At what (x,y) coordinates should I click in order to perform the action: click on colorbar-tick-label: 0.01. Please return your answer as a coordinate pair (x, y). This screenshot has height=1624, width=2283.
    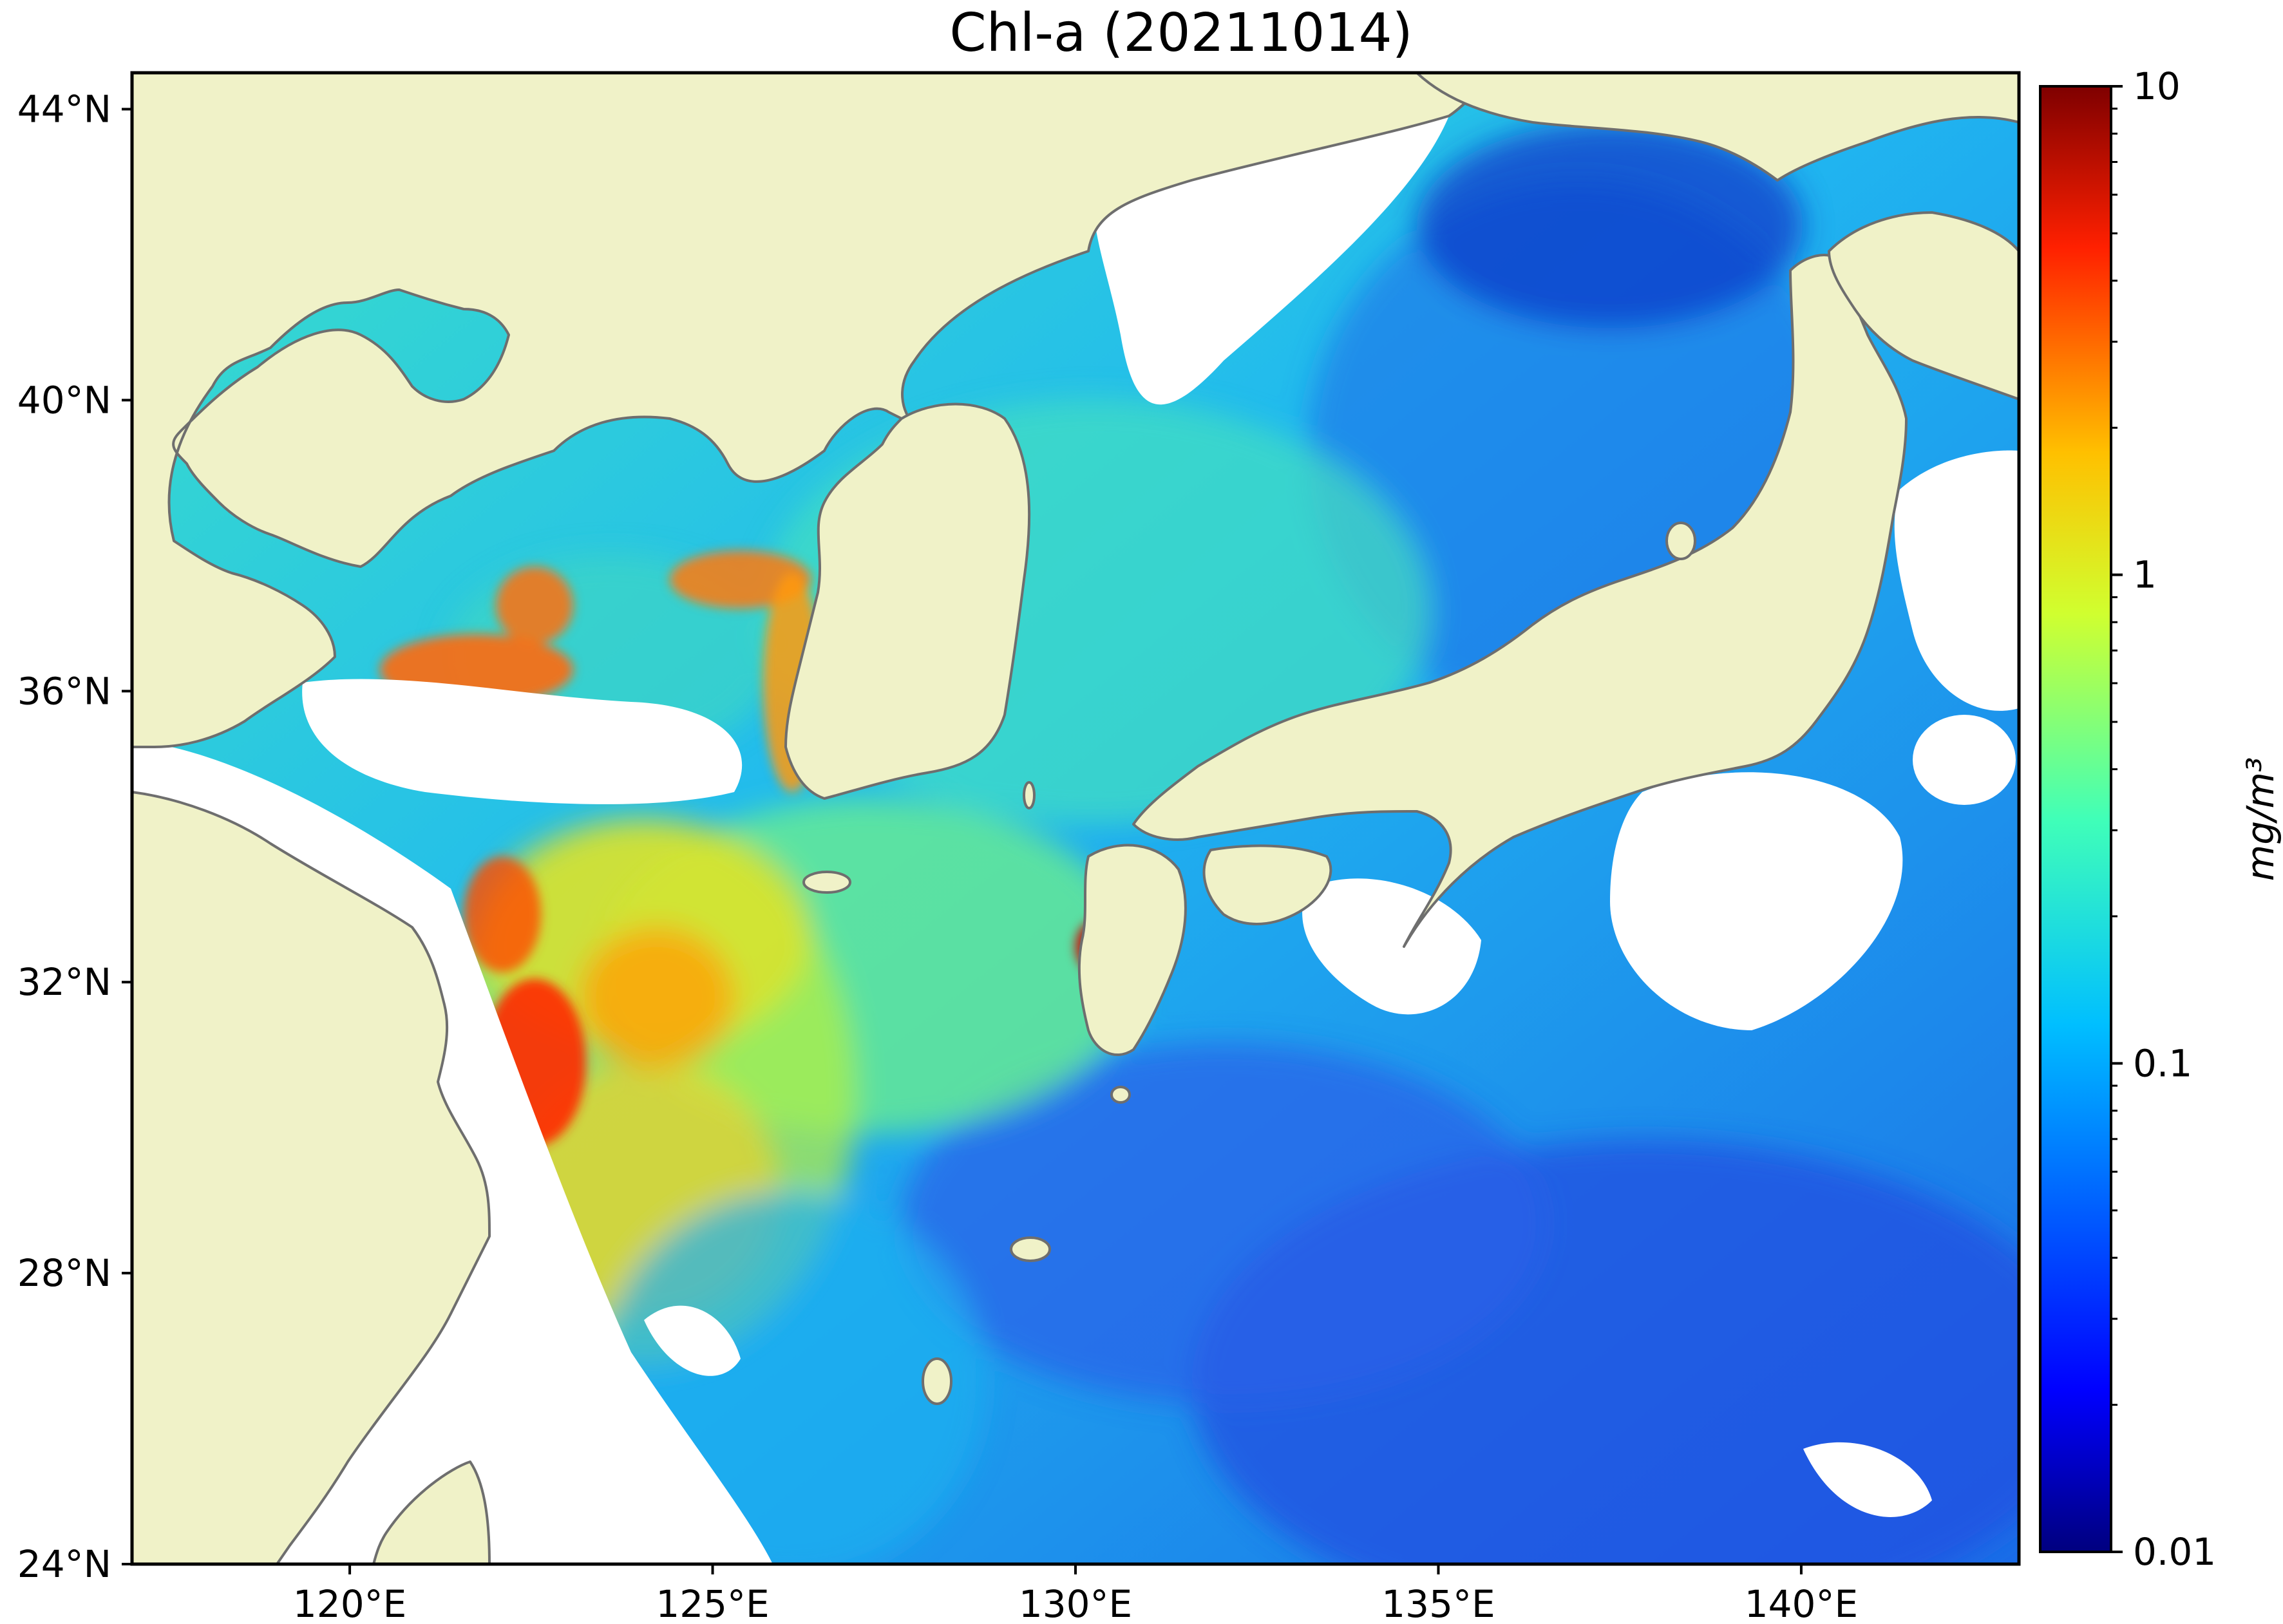
    Looking at the image, I should click on (2174, 1552).